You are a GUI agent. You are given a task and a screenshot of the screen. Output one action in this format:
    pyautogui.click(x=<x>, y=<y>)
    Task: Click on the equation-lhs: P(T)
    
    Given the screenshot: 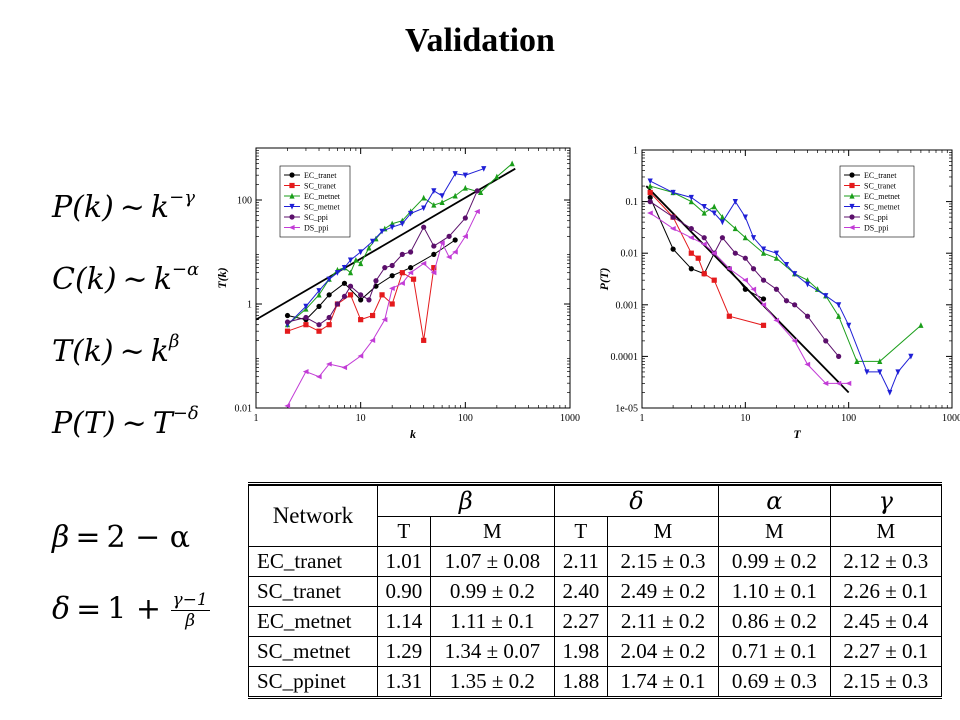 What is the action you would take?
    pyautogui.click(x=84, y=423)
    